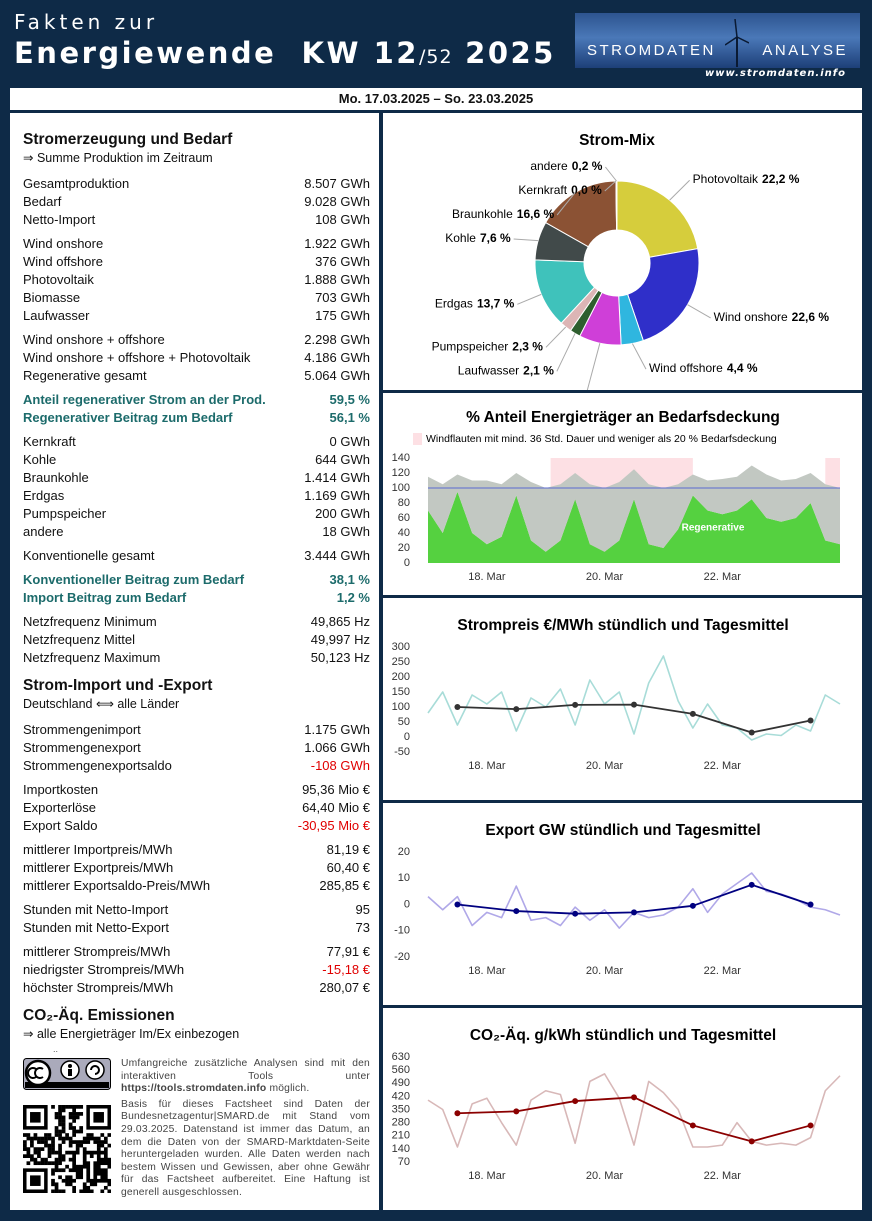 Image resolution: width=872 pixels, height=1221 pixels. Describe the element at coordinates (401, 1057) in the screenshot. I see `y-tick-label: 630` at that location.